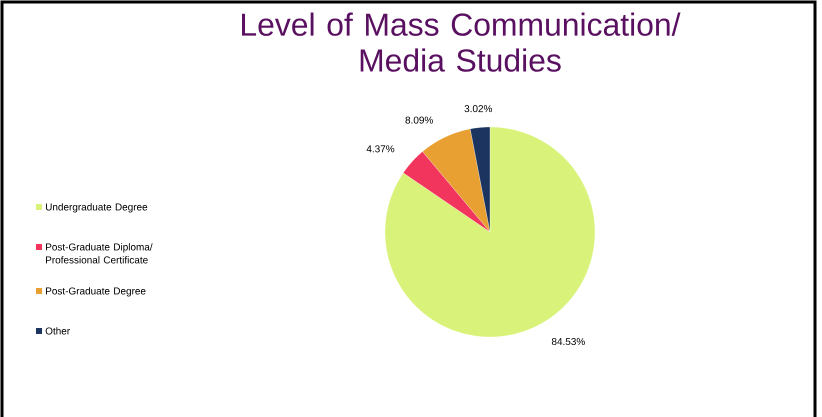 The width and height of the screenshot is (822, 417). I want to click on legend-label: Post-Graduate Diploma/ Professional Certificate, so click(99, 253).